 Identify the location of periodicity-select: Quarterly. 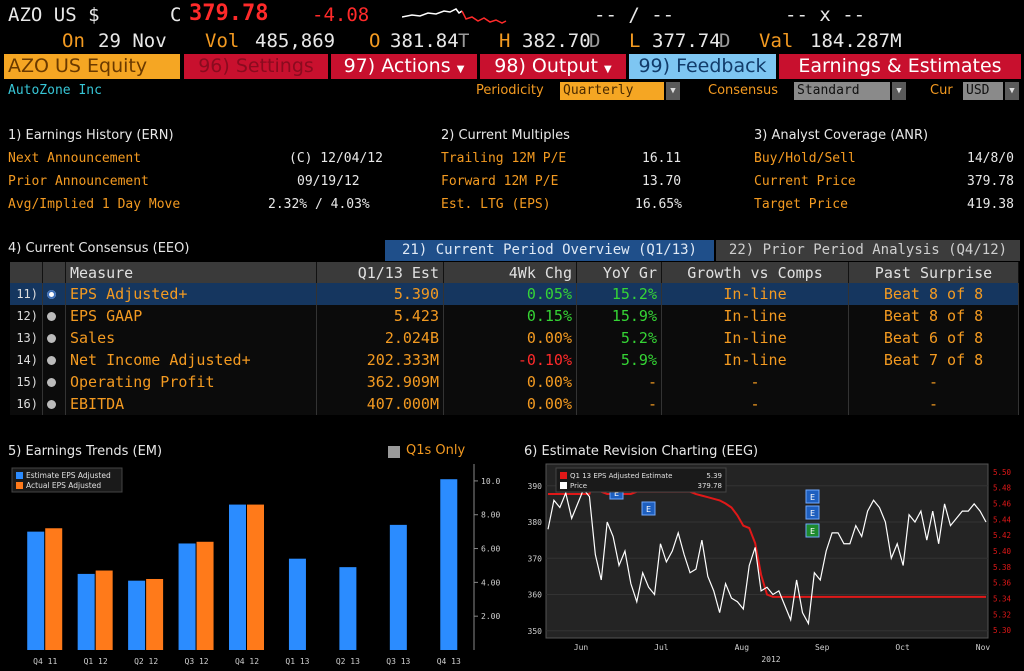
(612, 91).